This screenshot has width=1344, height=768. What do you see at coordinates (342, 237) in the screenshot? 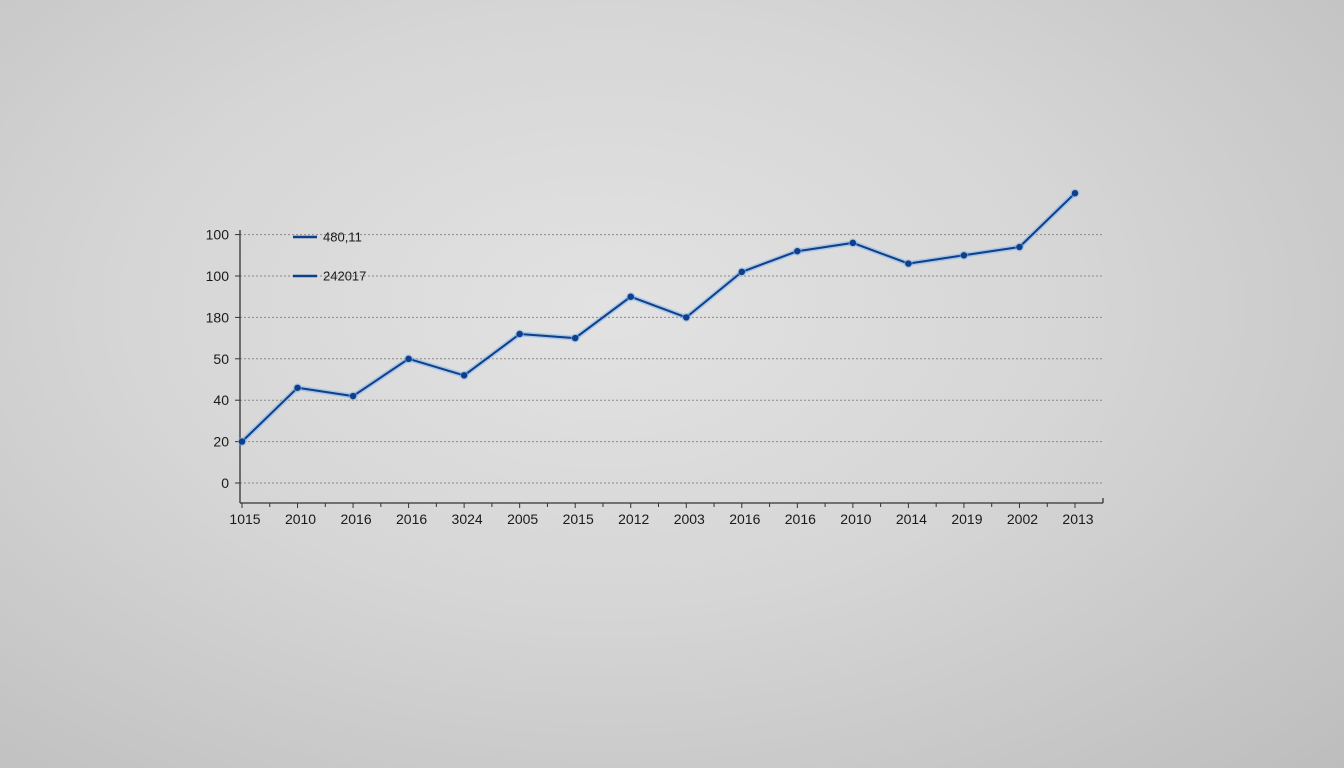
I see `legend-label: 480,11` at bounding box center [342, 237].